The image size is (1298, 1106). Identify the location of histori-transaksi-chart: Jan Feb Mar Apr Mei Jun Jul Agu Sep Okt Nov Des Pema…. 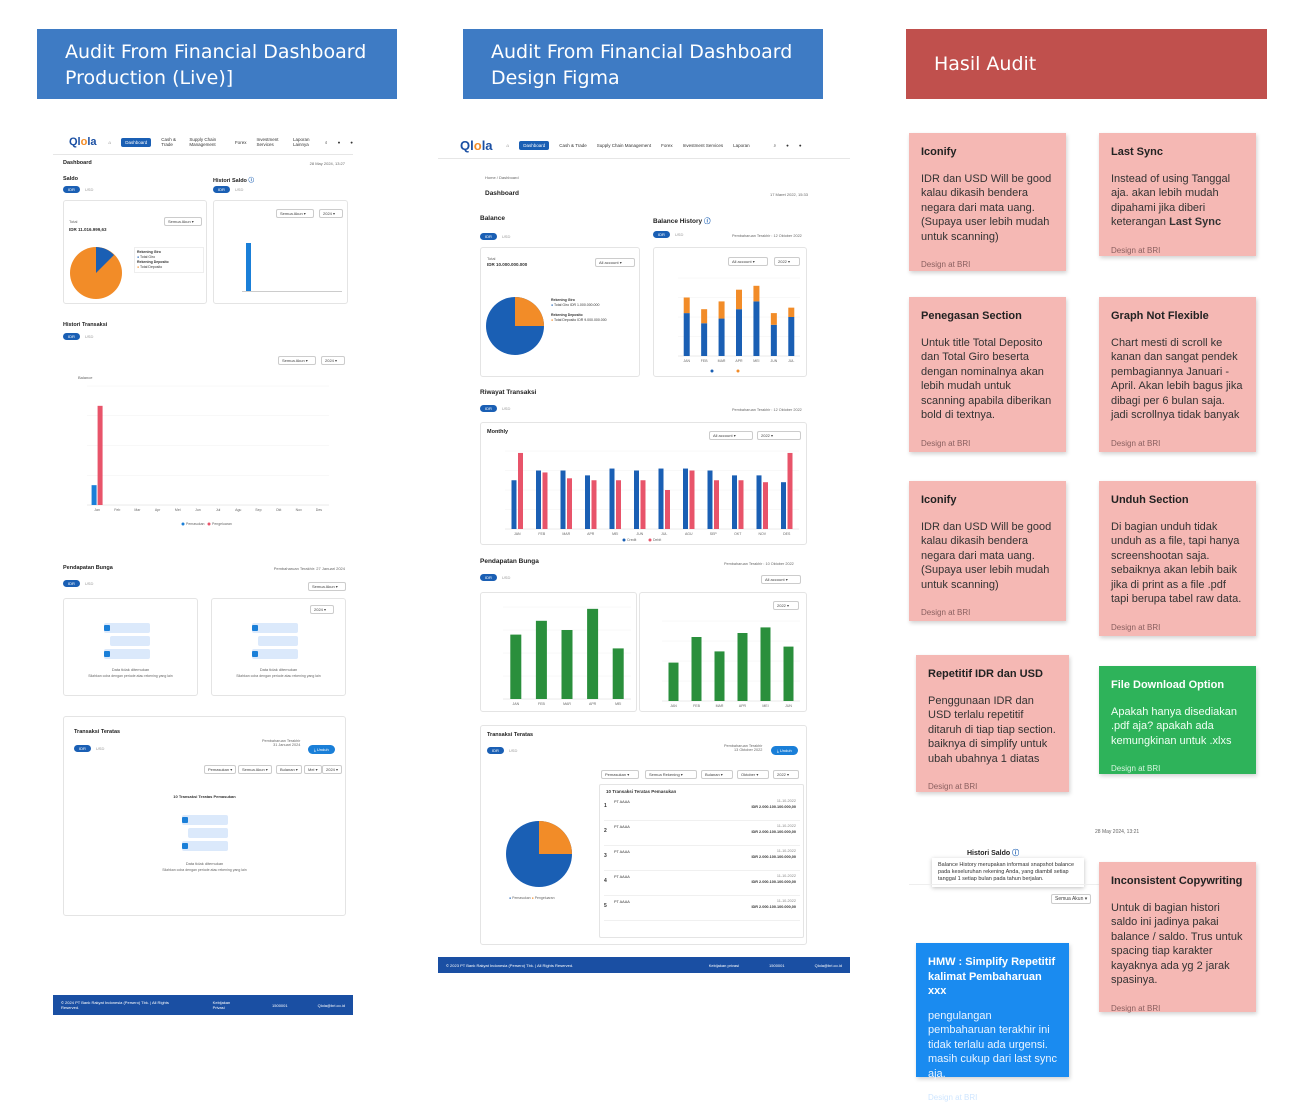
(208, 455).